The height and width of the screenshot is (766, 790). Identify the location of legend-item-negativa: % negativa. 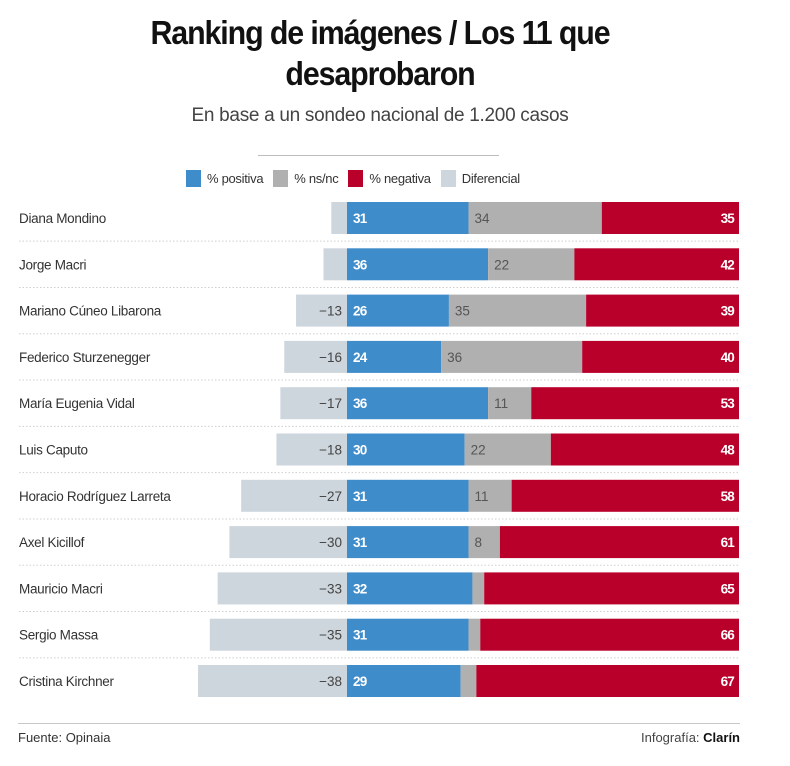
(389, 178).